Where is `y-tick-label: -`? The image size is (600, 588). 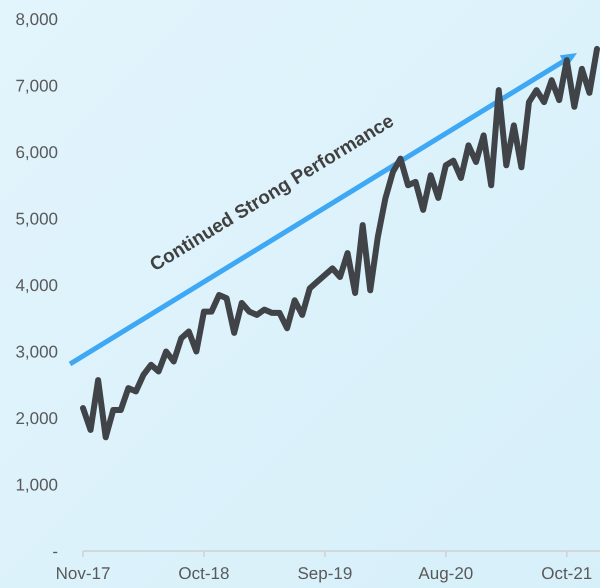
y-tick-label: - is located at coordinates (55, 551).